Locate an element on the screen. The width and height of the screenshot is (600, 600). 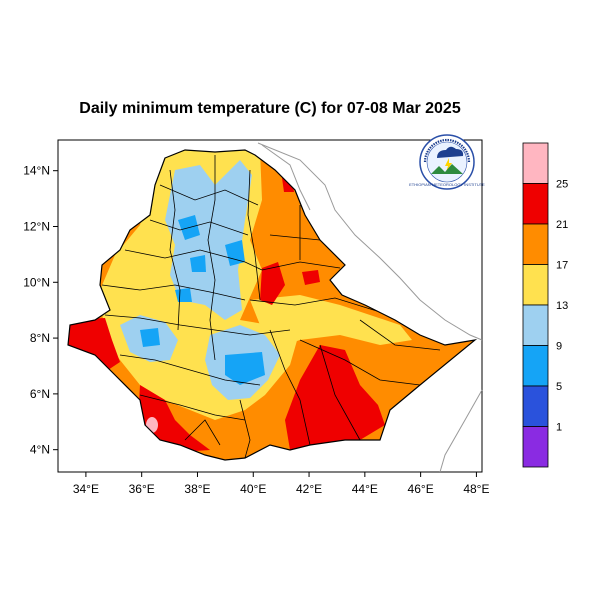
logo-cloud-icon is located at coordinates (450, 152).